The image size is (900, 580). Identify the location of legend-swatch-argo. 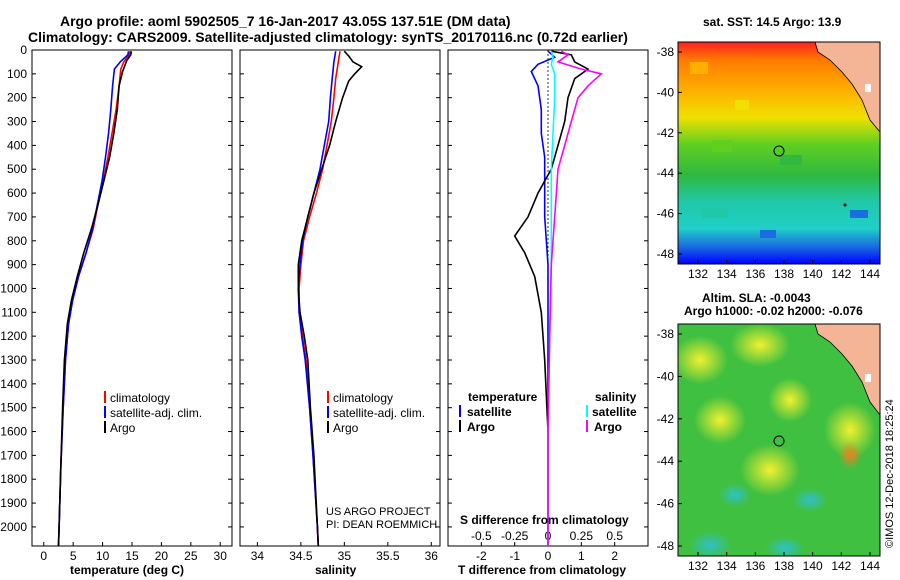
(105, 427).